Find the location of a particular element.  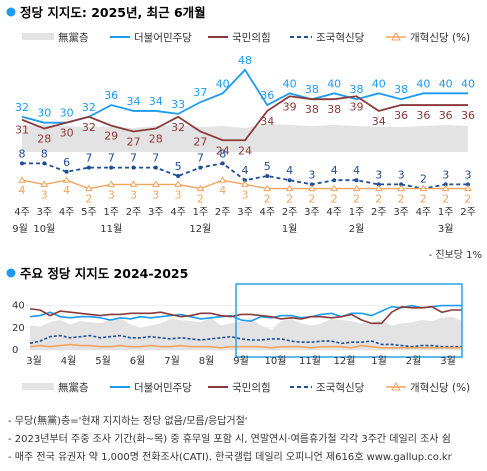

y-tick: 40 is located at coordinates (18, 306).